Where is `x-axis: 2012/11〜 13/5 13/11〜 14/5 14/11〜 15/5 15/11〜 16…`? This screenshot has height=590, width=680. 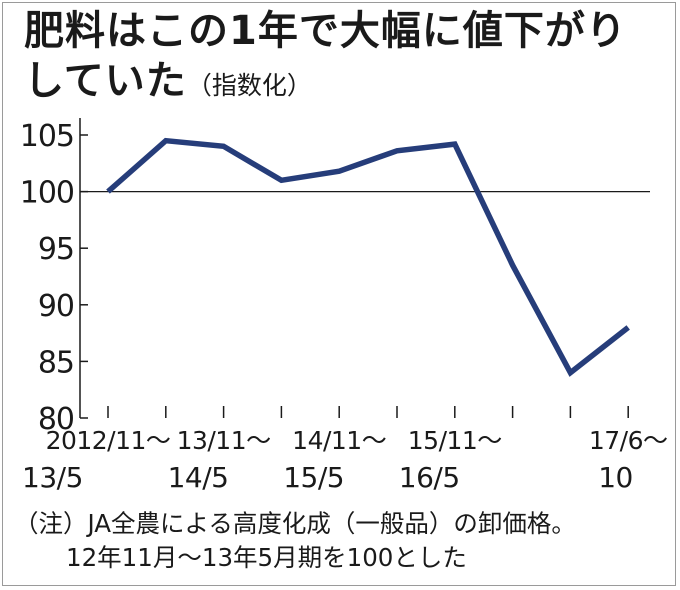
x-axis: 2012/11〜 13/5 13/11〜 14/5 14/11〜 15/5 15/11〜 16… is located at coordinates (345, 450).